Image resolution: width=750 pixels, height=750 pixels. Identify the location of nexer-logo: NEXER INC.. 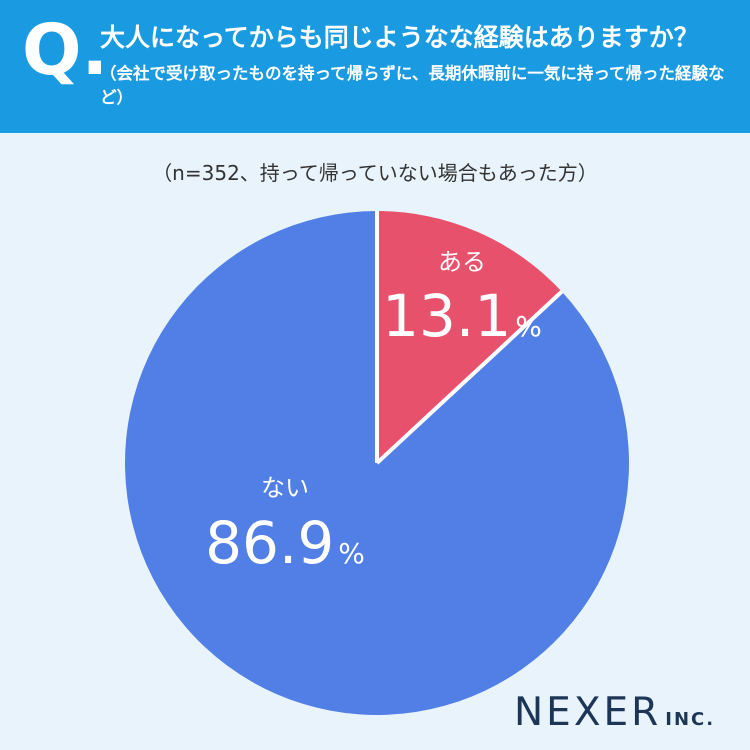
(614, 712).